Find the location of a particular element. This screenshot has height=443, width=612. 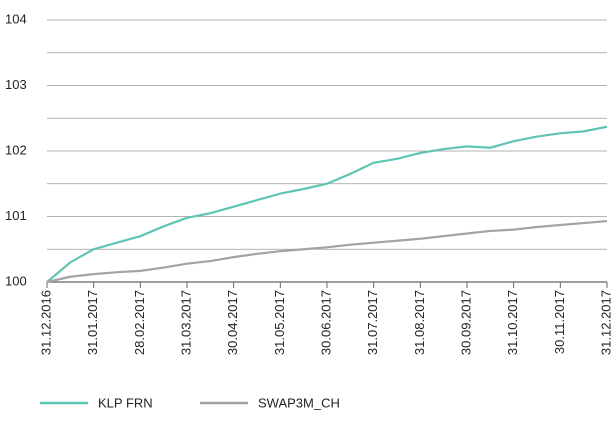

x-tick-label: 31.12.2017 is located at coordinates (605, 322).